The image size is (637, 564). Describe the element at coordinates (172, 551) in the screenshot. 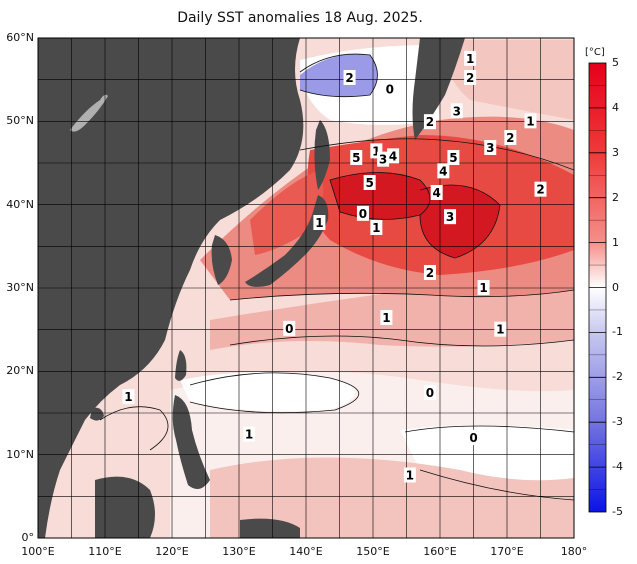

I see `lon-tick-label: 120°E` at that location.